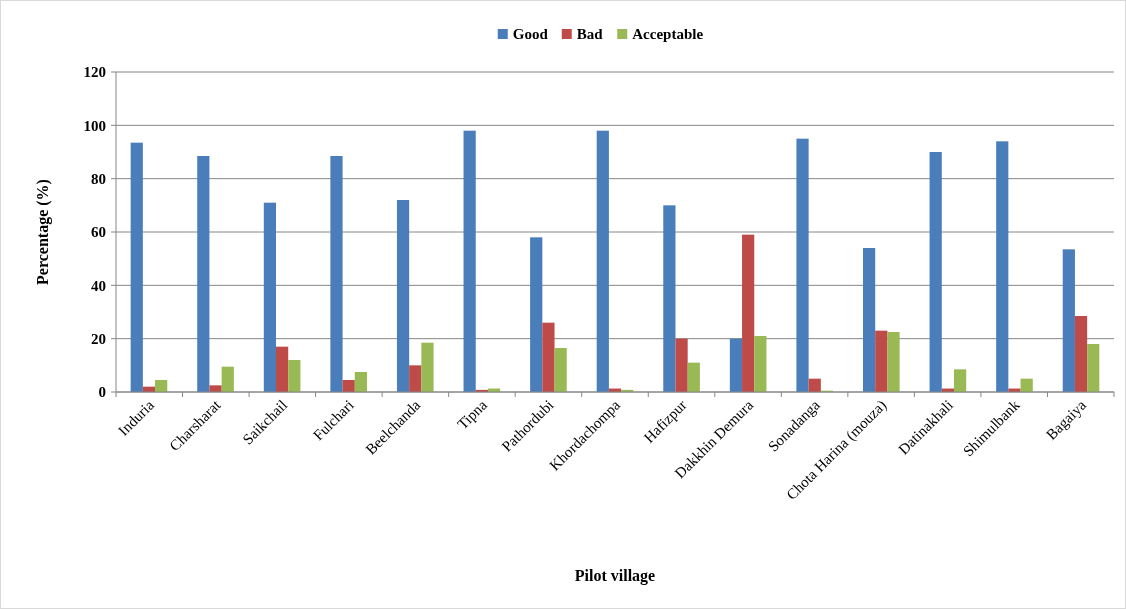 The height and width of the screenshot is (609, 1126). I want to click on legend-label: Acceptable, so click(668, 34).